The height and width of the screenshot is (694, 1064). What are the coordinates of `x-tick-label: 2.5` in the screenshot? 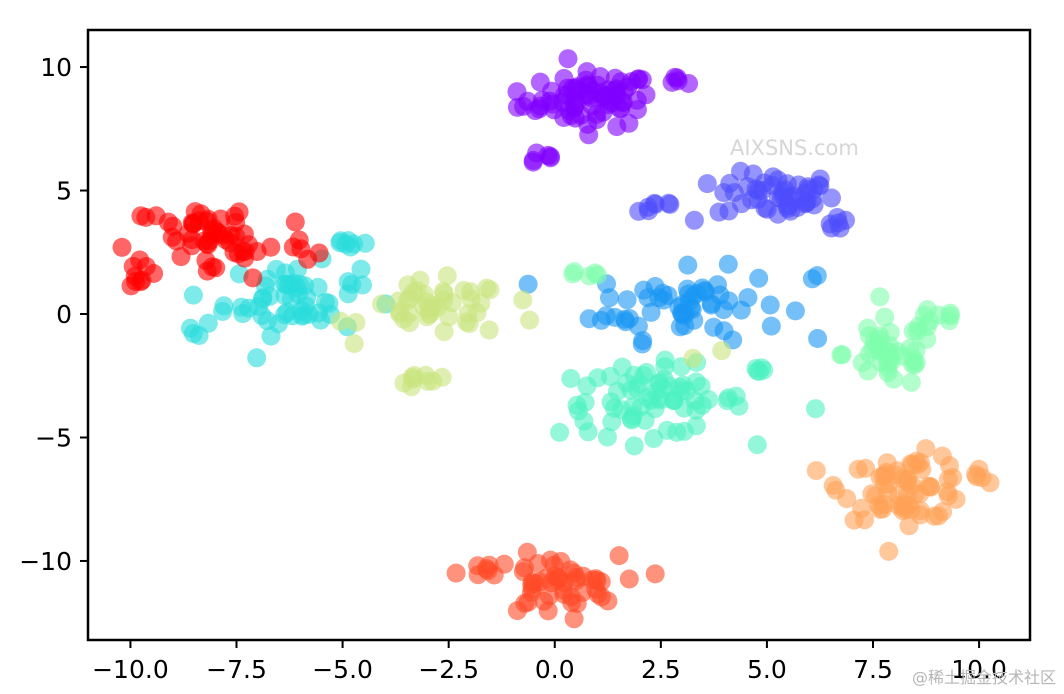 It's located at (661, 669).